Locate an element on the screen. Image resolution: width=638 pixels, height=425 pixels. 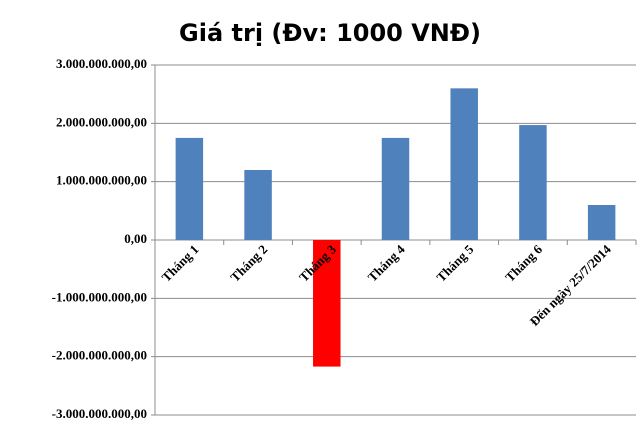
y-tick-label: -1.000.000.000,00 is located at coordinates (99, 296).